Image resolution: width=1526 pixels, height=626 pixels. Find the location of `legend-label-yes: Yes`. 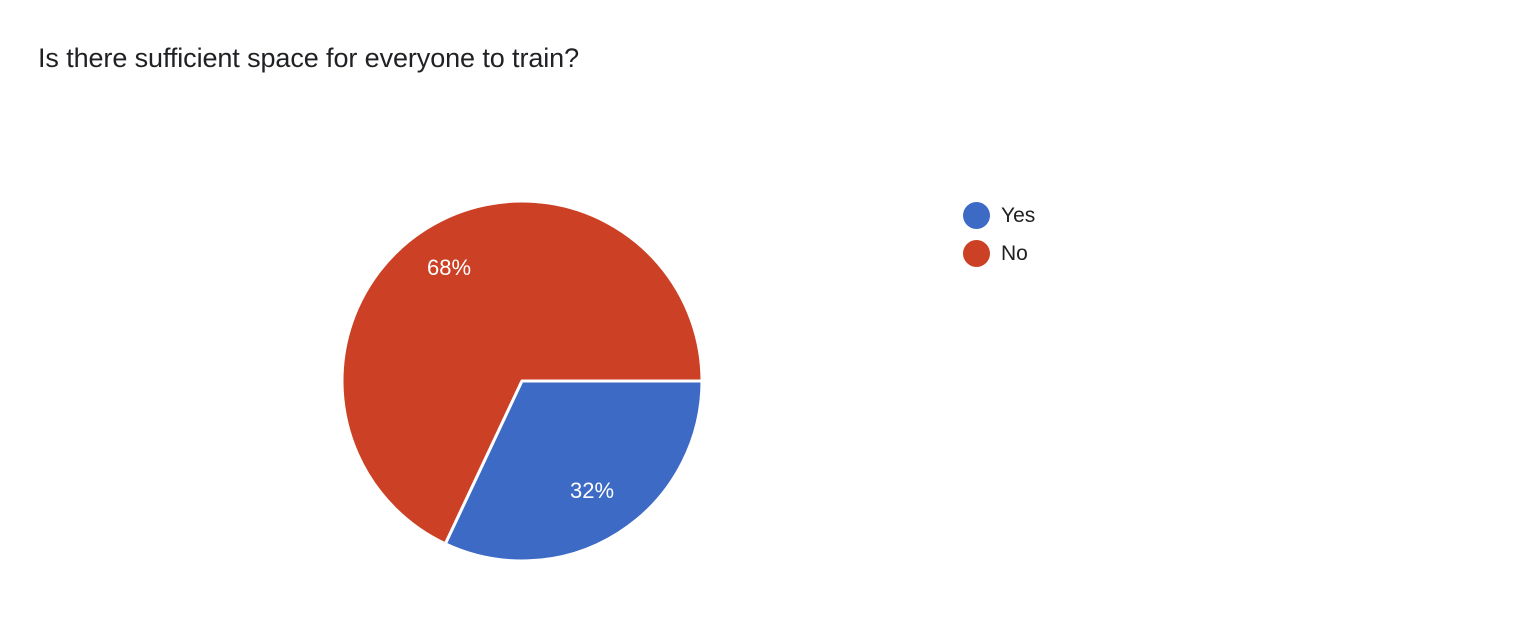

legend-label-yes: Yes is located at coordinates (1018, 215).